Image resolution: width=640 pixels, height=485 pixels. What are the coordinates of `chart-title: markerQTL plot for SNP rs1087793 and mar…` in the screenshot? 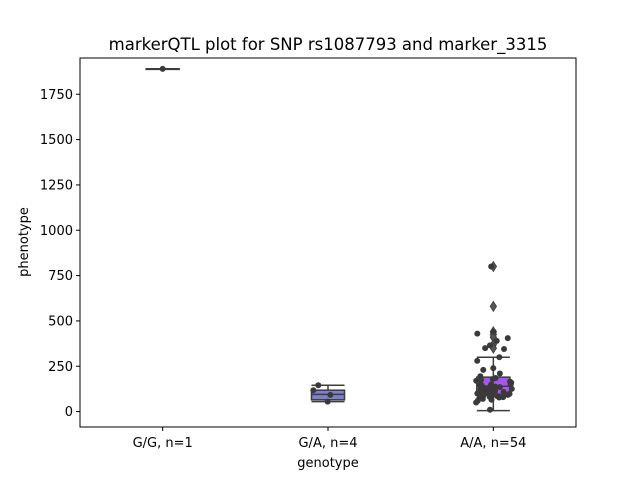 It's located at (328, 45).